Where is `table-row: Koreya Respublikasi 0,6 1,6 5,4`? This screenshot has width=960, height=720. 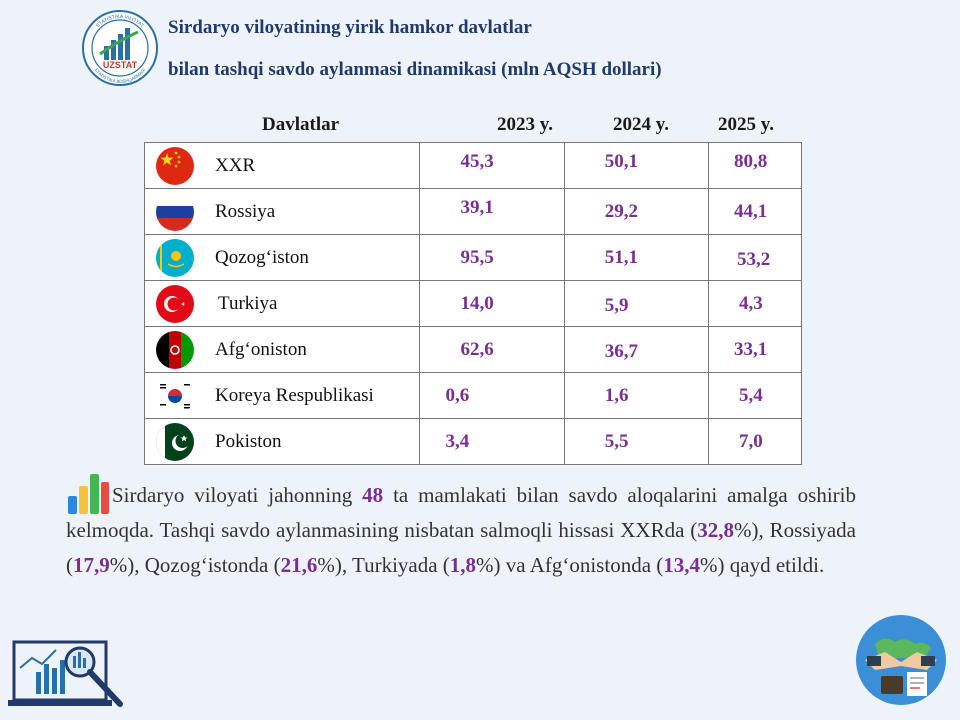
table-row: Koreya Respublikasi 0,6 1,6 5,4 is located at coordinates (473, 395).